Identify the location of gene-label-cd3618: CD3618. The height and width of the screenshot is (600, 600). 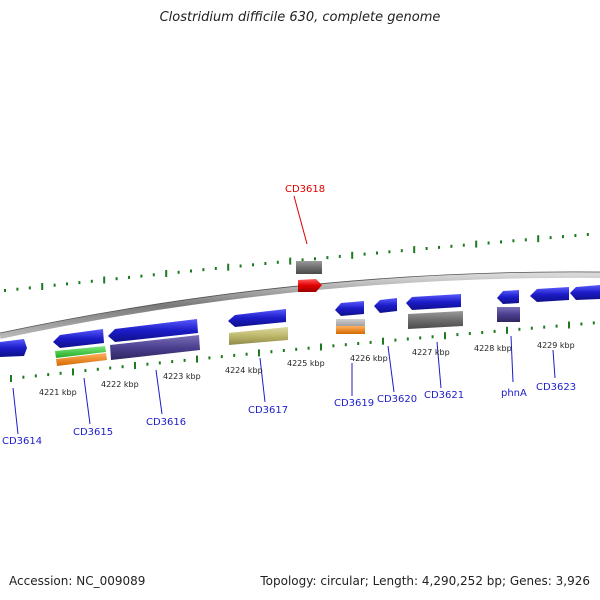
(305, 189).